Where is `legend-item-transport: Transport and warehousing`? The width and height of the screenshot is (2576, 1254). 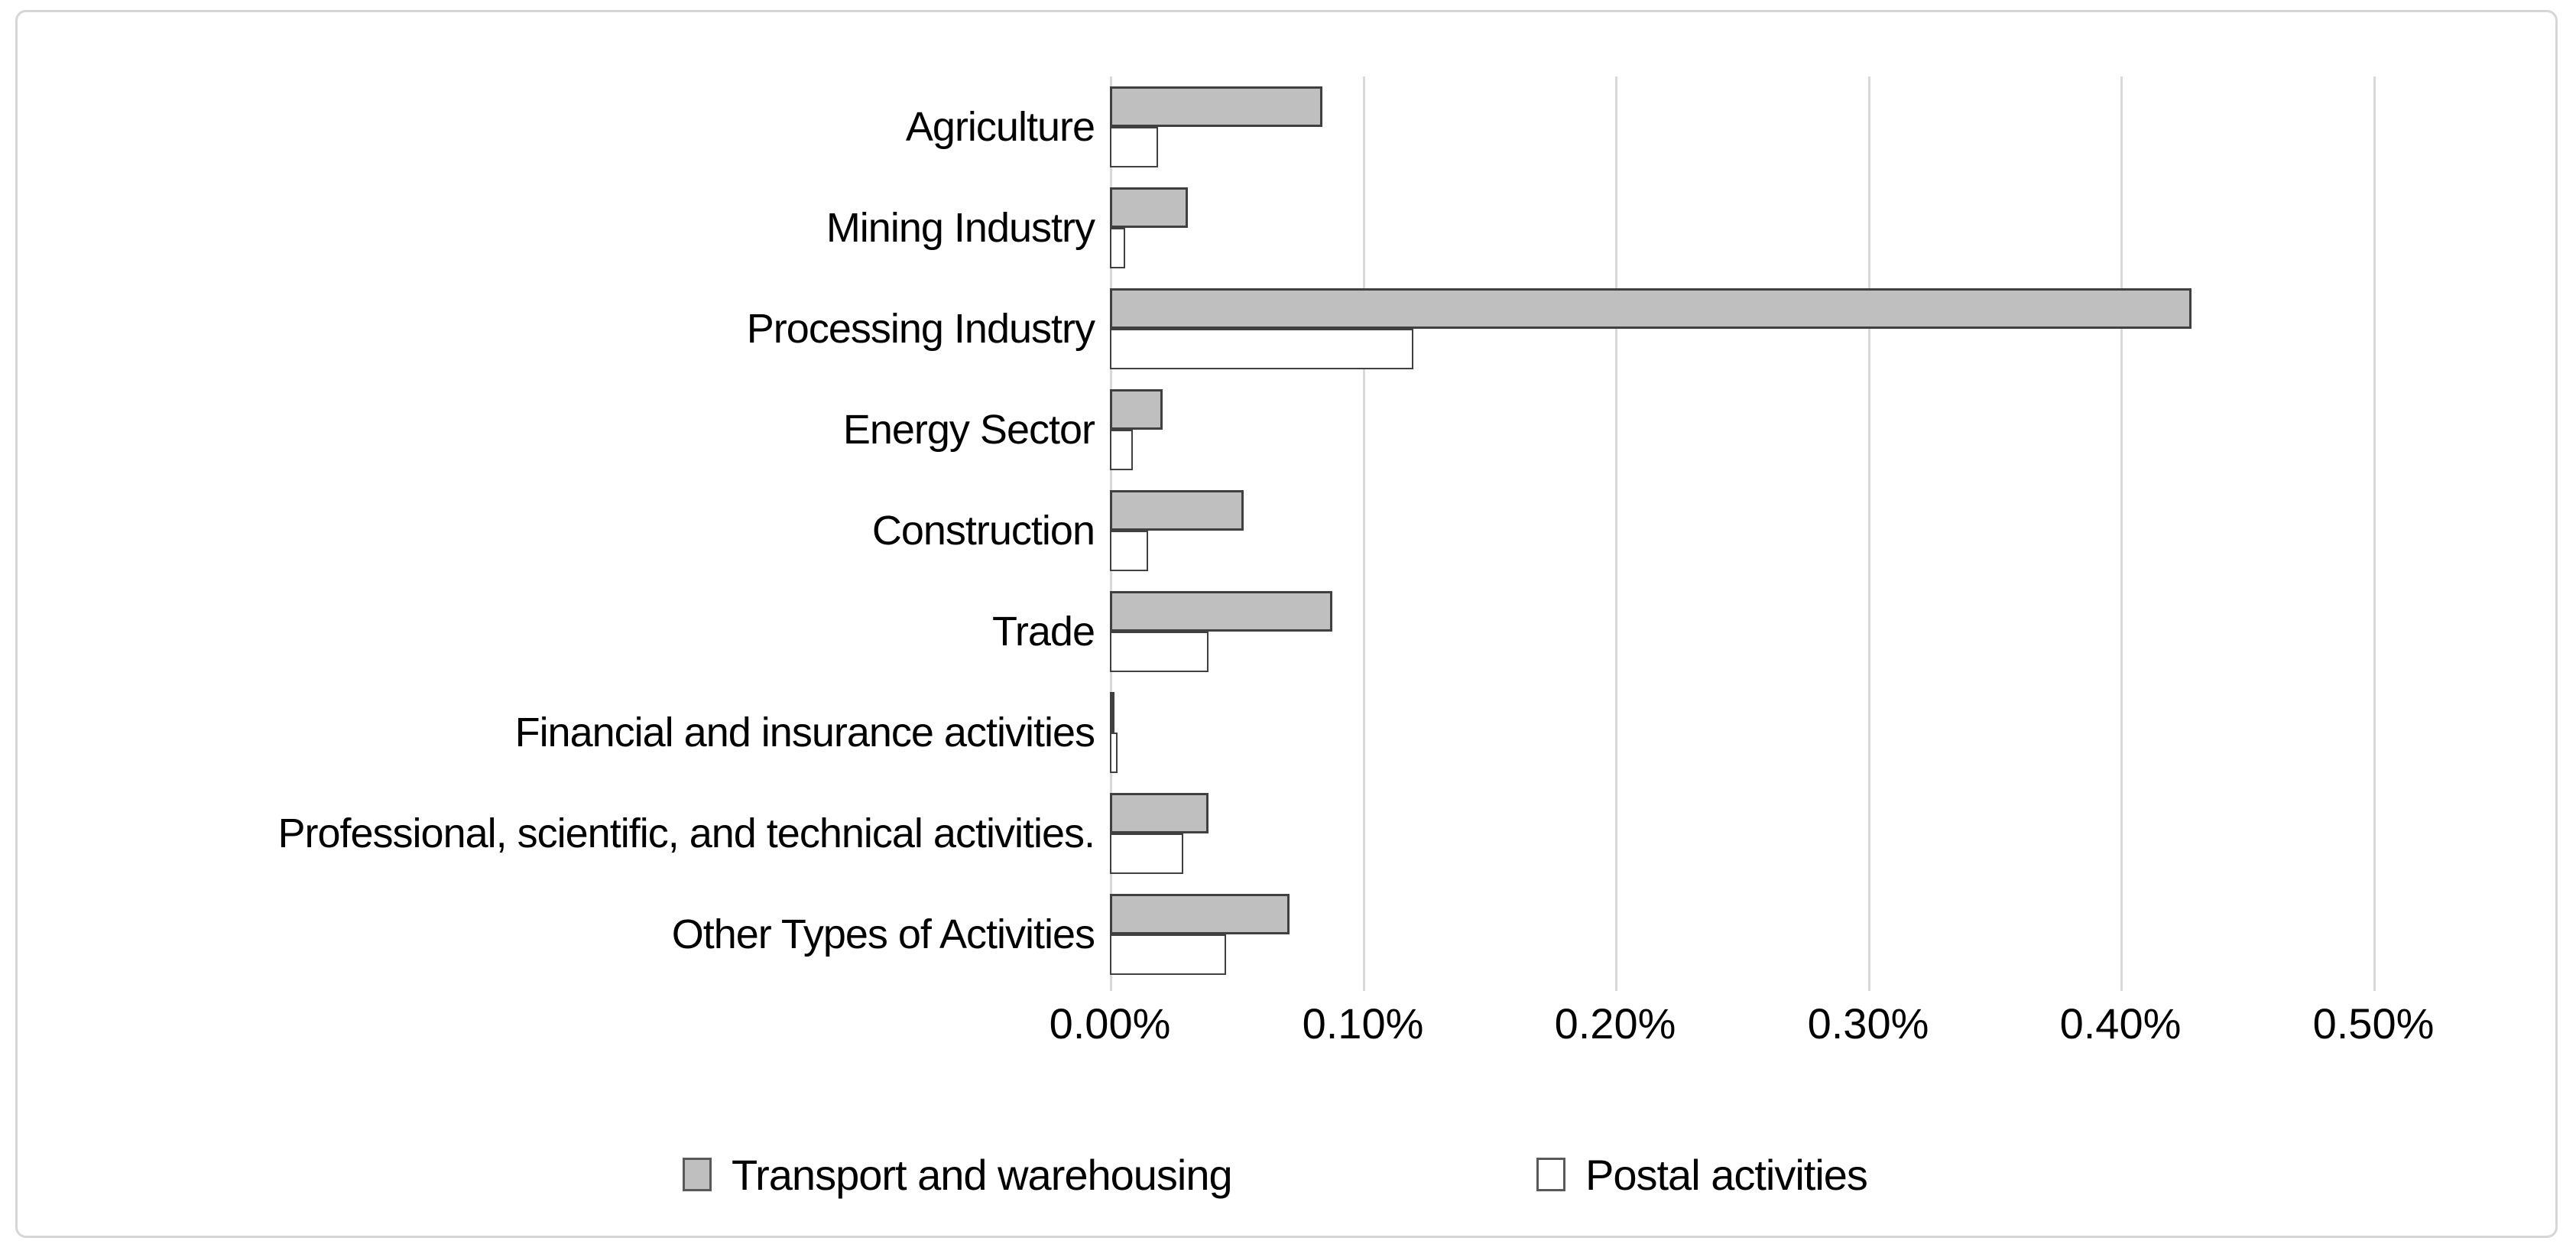
legend-item-transport: Transport and warehousing is located at coordinates (958, 1174).